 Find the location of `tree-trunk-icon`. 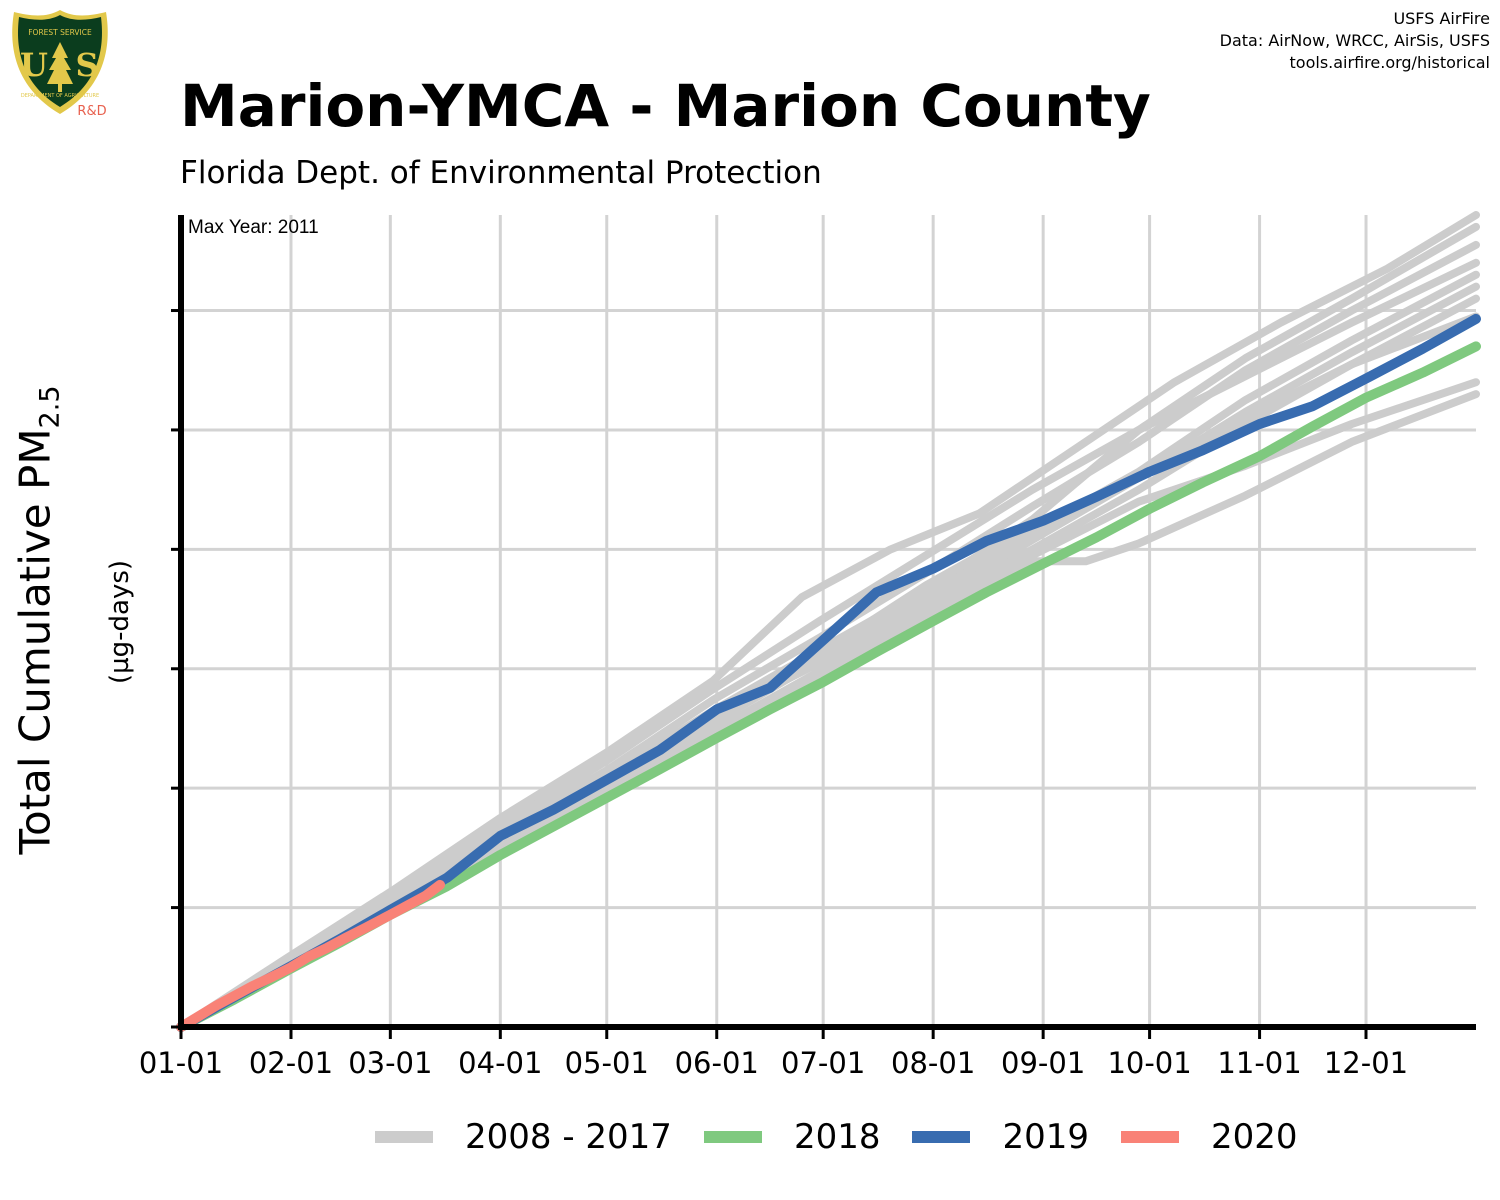

tree-trunk-icon is located at coordinates (60, 88).